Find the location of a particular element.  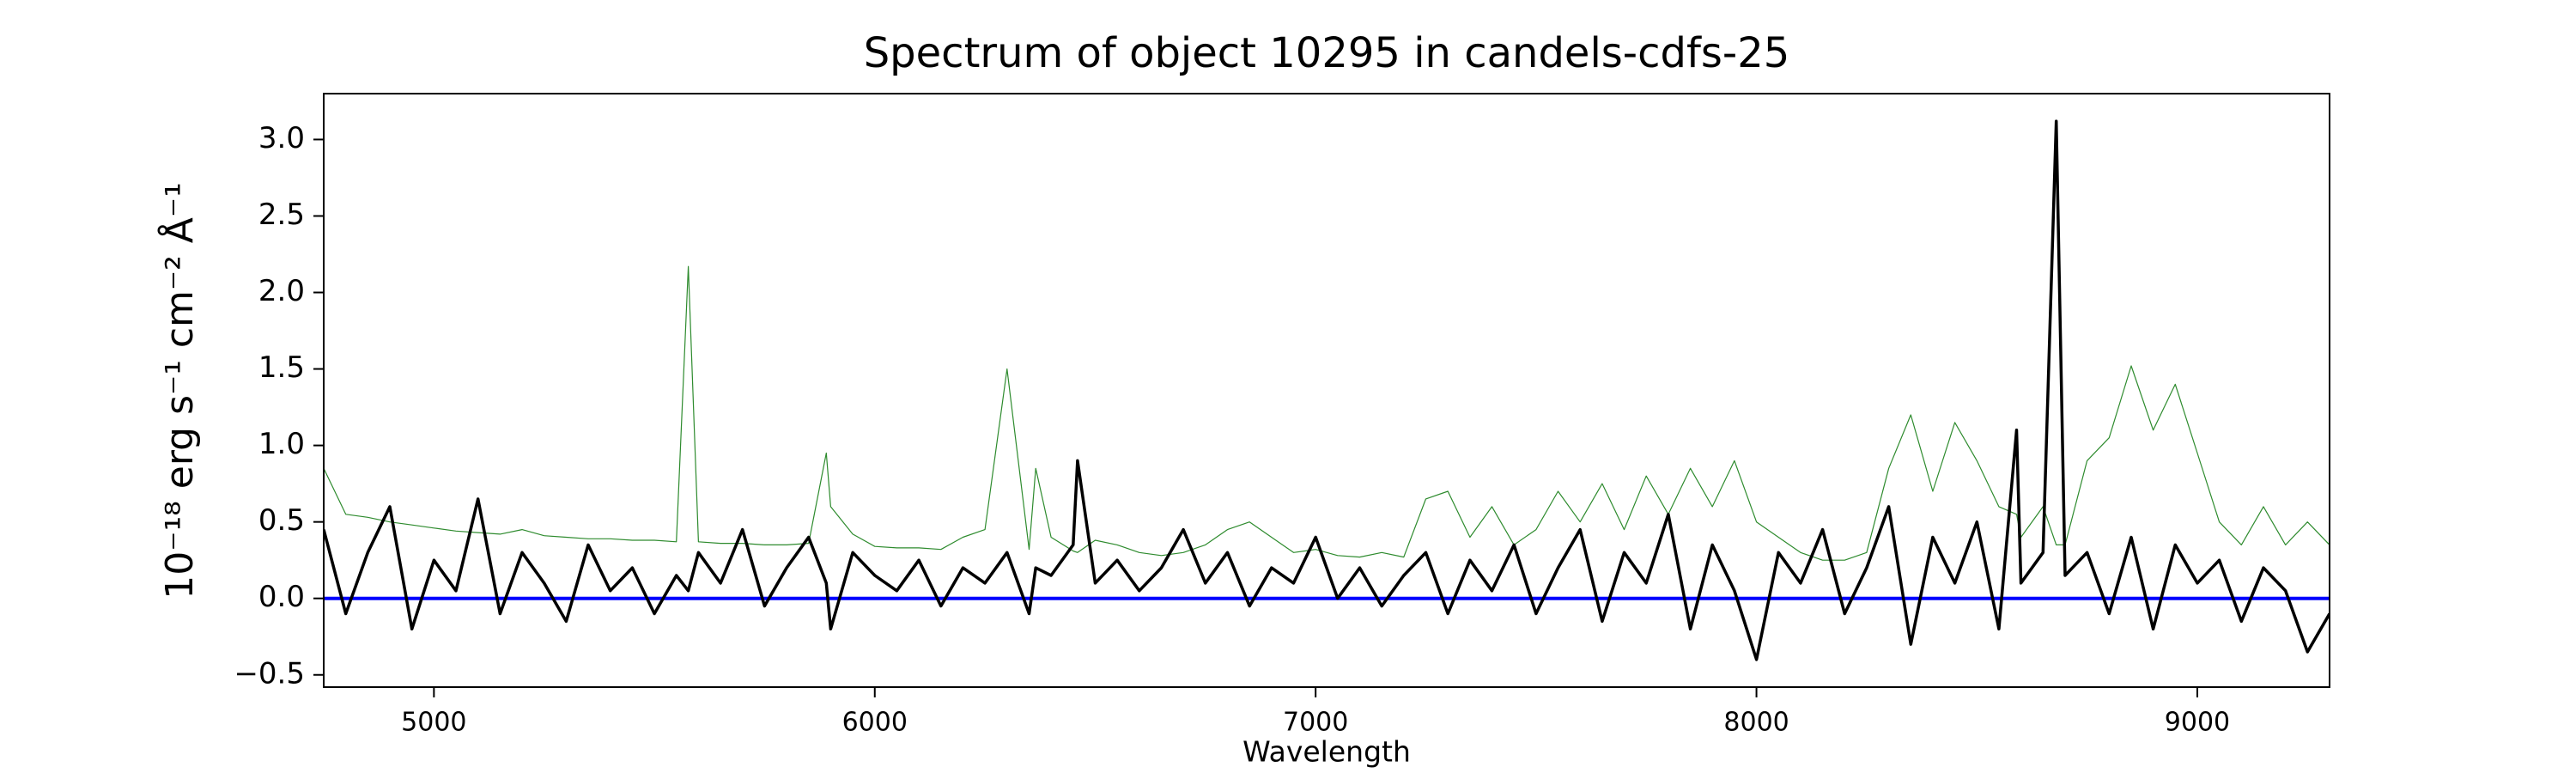

y-tick-label: 1.0 is located at coordinates (281, 444).